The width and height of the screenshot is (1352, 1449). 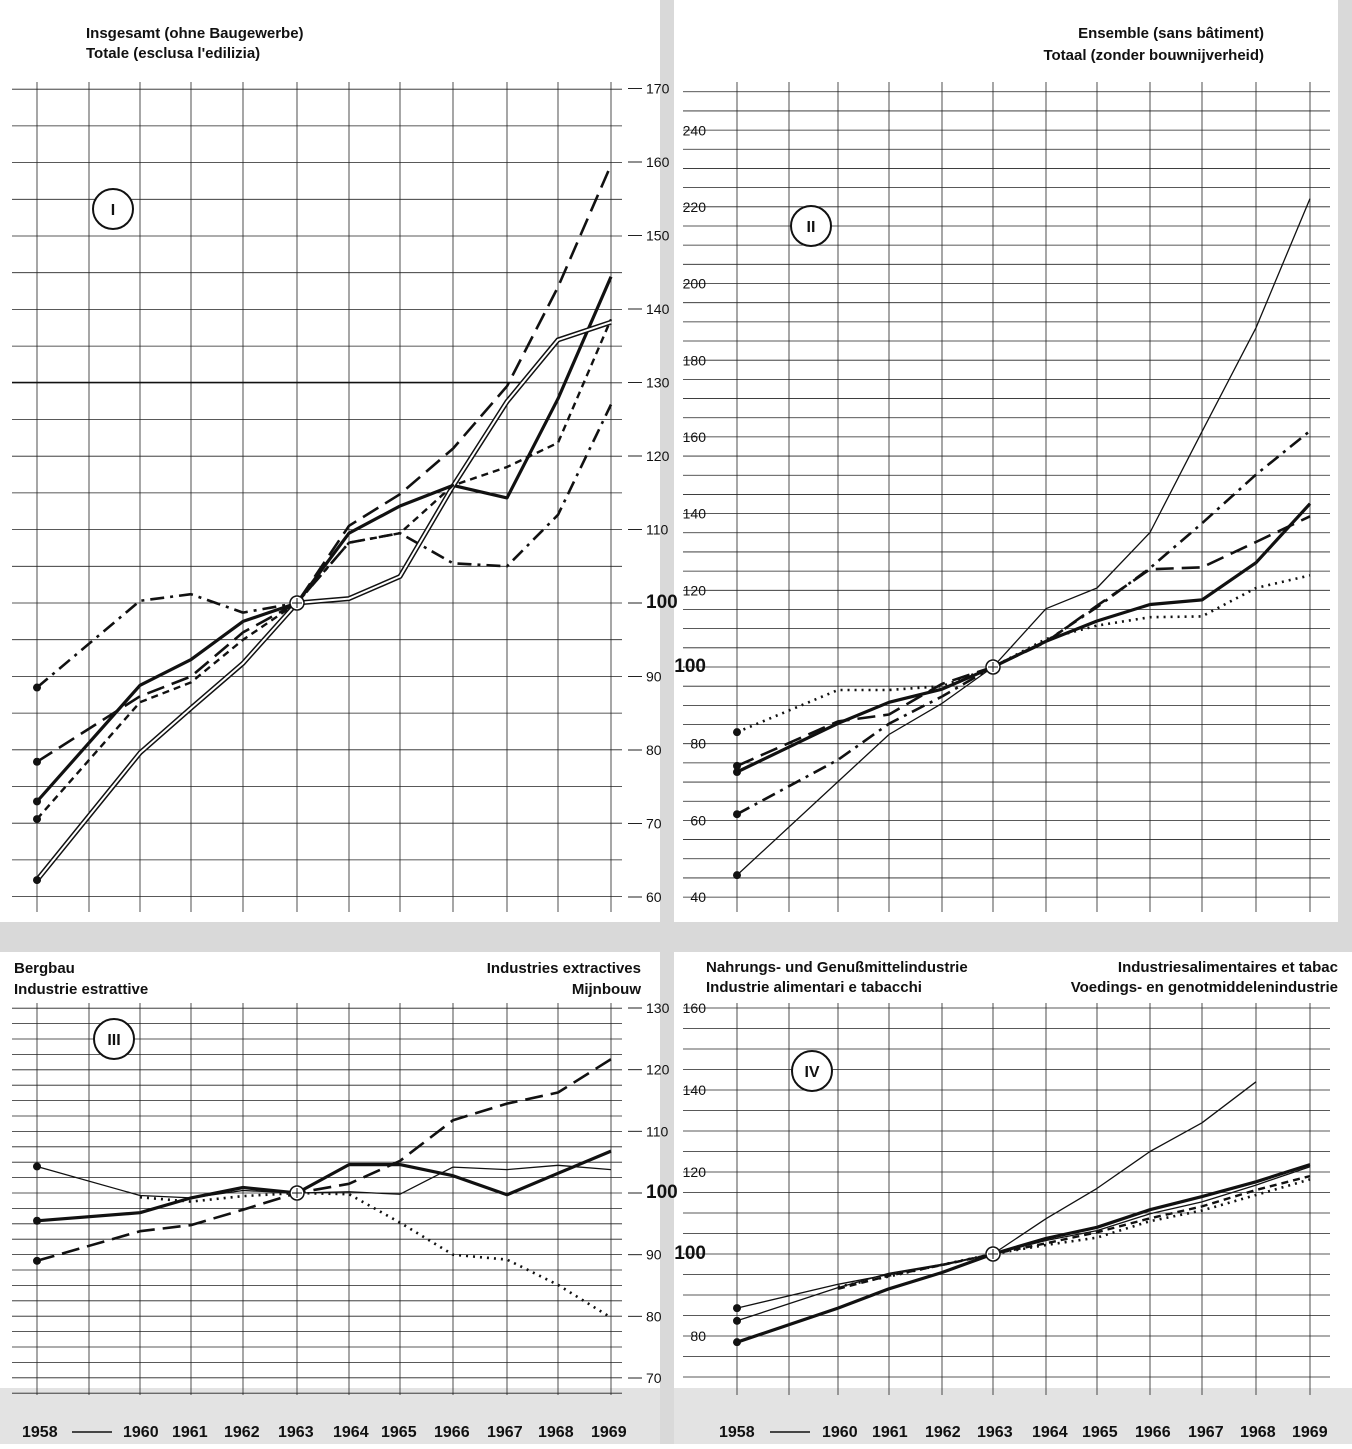 I want to click on x-tick-label-right: 1967, so click(x=1206, y=1432).